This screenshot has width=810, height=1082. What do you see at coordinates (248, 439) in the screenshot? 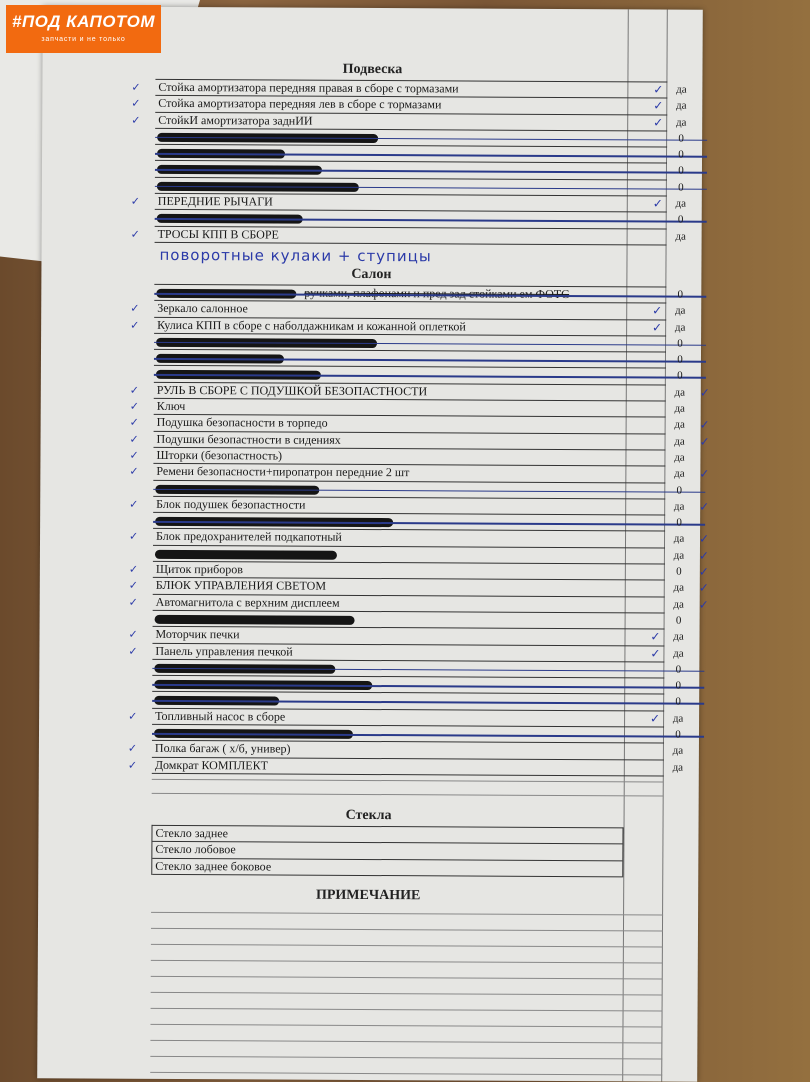
I see `row-label: Подушки безопастности в сидениях` at bounding box center [248, 439].